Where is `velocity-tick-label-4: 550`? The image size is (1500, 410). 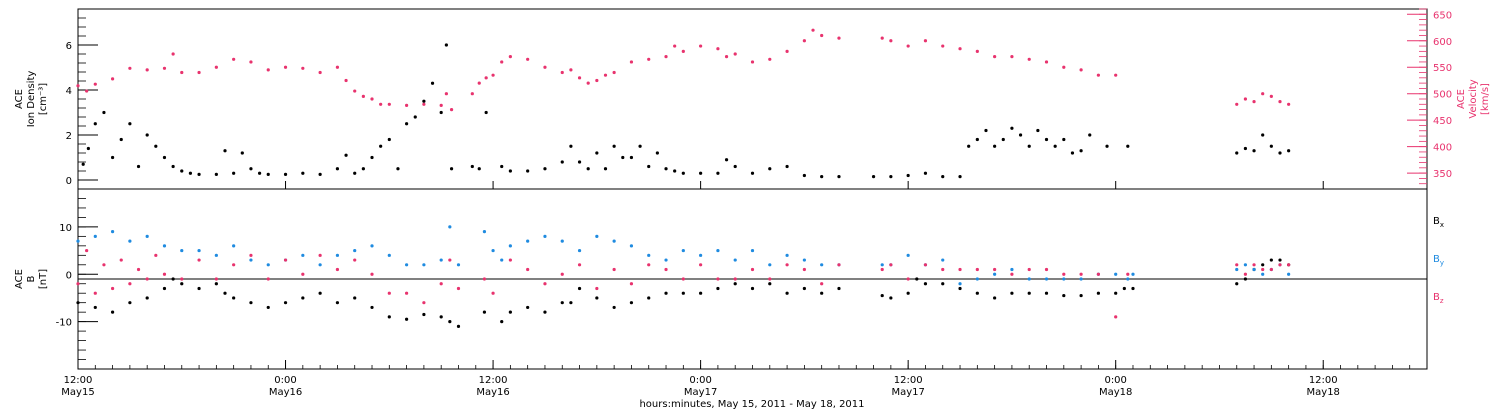
velocity-tick-label-4: 550 is located at coordinates (1442, 68).